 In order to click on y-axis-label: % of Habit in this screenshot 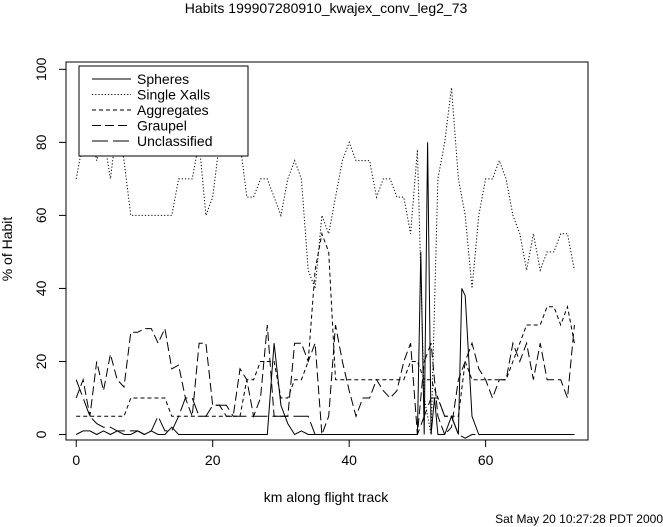, I will do `click(7, 249)`.